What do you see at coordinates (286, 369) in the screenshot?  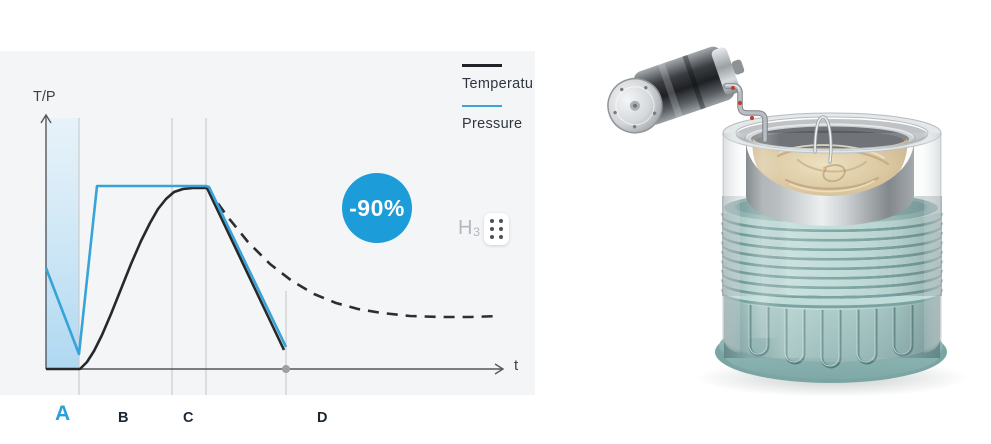 I see `time-marker-dot` at bounding box center [286, 369].